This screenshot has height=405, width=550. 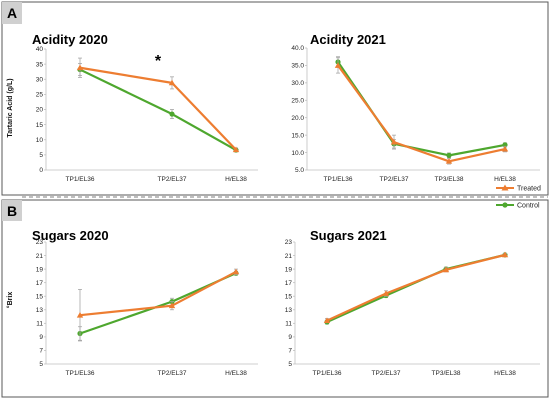 What do you see at coordinates (158, 61) in the screenshot?
I see `significance-star: *` at bounding box center [158, 61].